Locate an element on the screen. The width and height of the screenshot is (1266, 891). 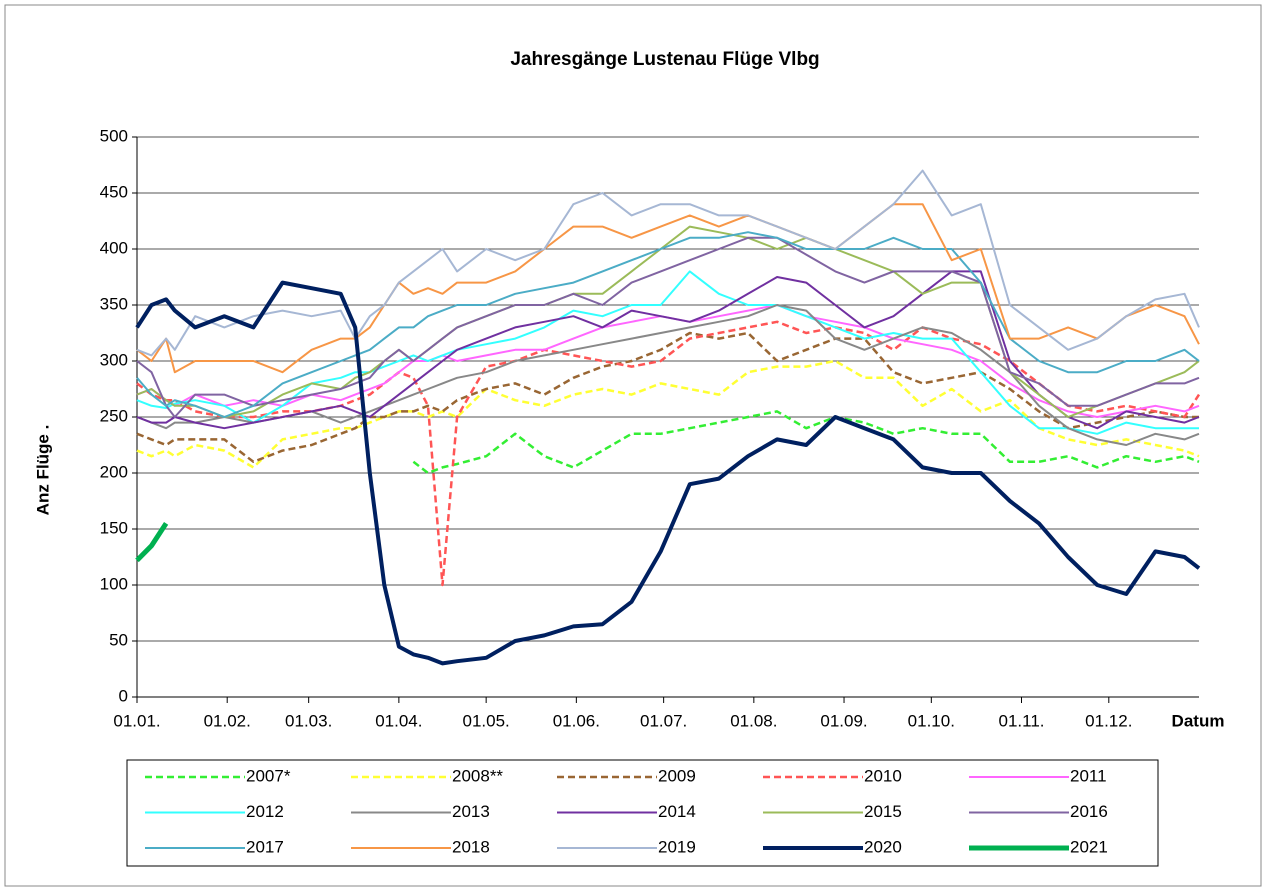
x-tick-label: 01.08. is located at coordinates (753, 720).